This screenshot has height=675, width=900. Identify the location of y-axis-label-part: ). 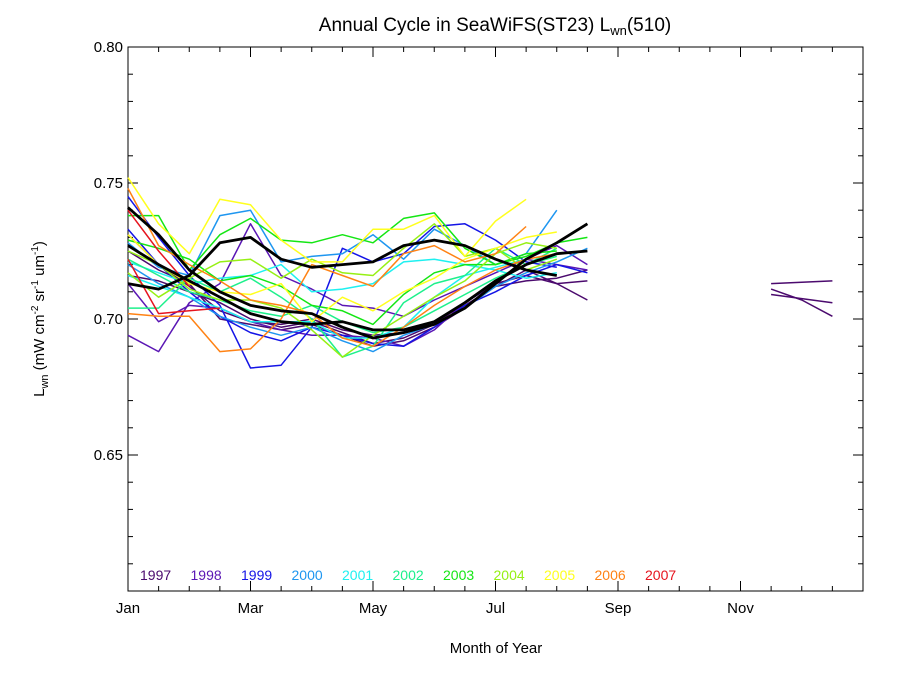
(39, 243).